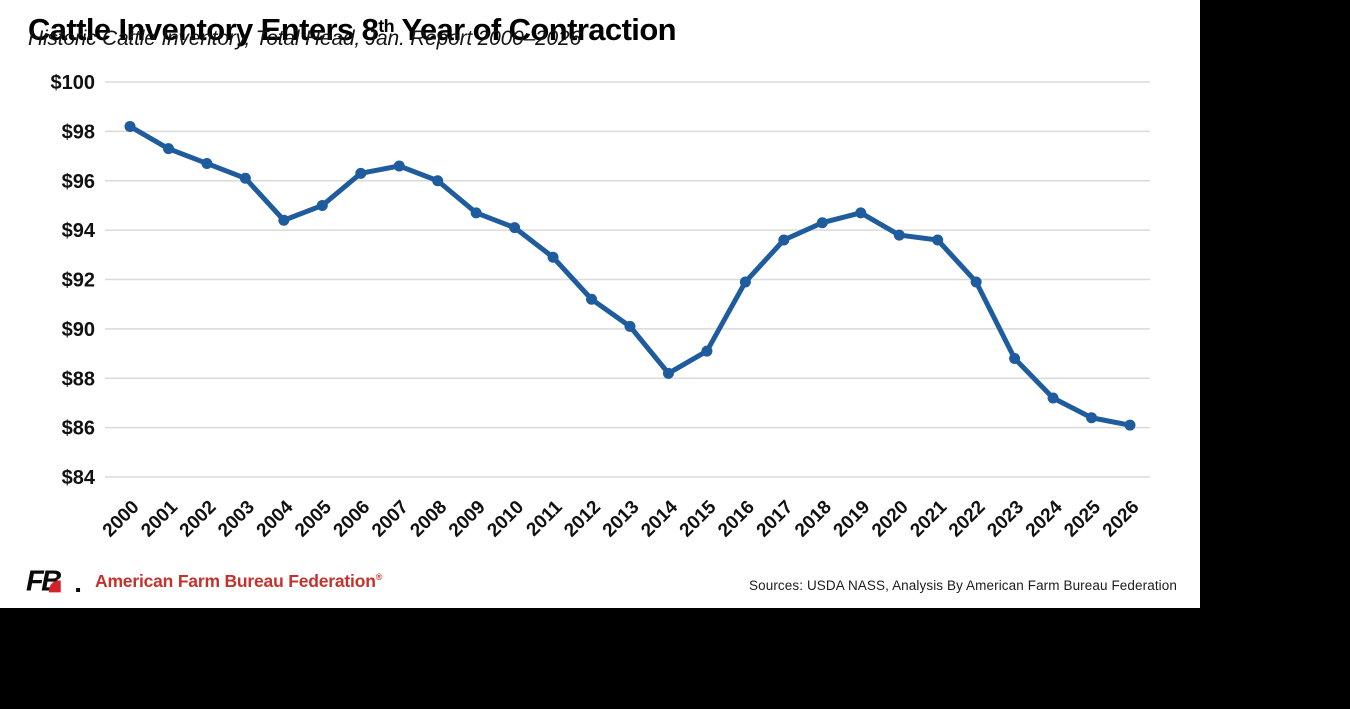 The image size is (1350, 709). What do you see at coordinates (313, 518) in the screenshot?
I see `x-axis-label: 2005` at bounding box center [313, 518].